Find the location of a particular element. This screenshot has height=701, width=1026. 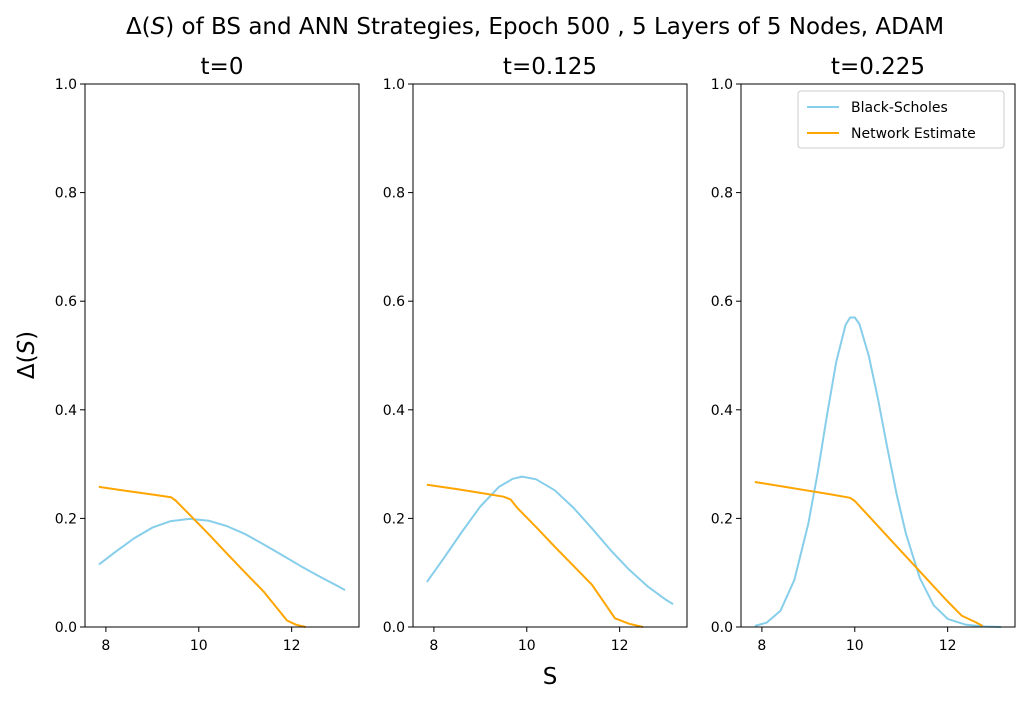

panel-title: t=0.225 is located at coordinates (878, 67).